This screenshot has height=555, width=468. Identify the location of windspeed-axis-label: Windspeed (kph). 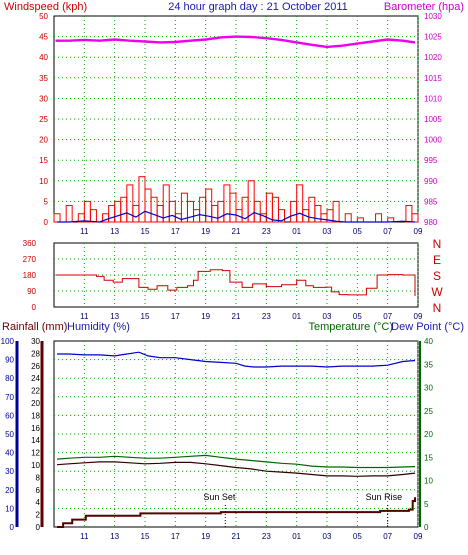
(45, 7).